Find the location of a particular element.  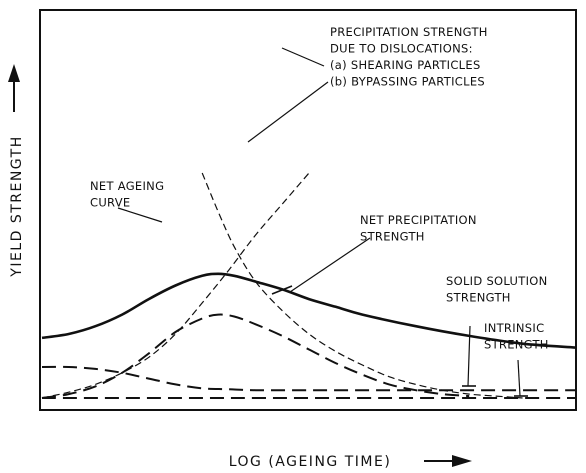

x-axis-label: LOG (AGEING TIME) is located at coordinates (310, 462).